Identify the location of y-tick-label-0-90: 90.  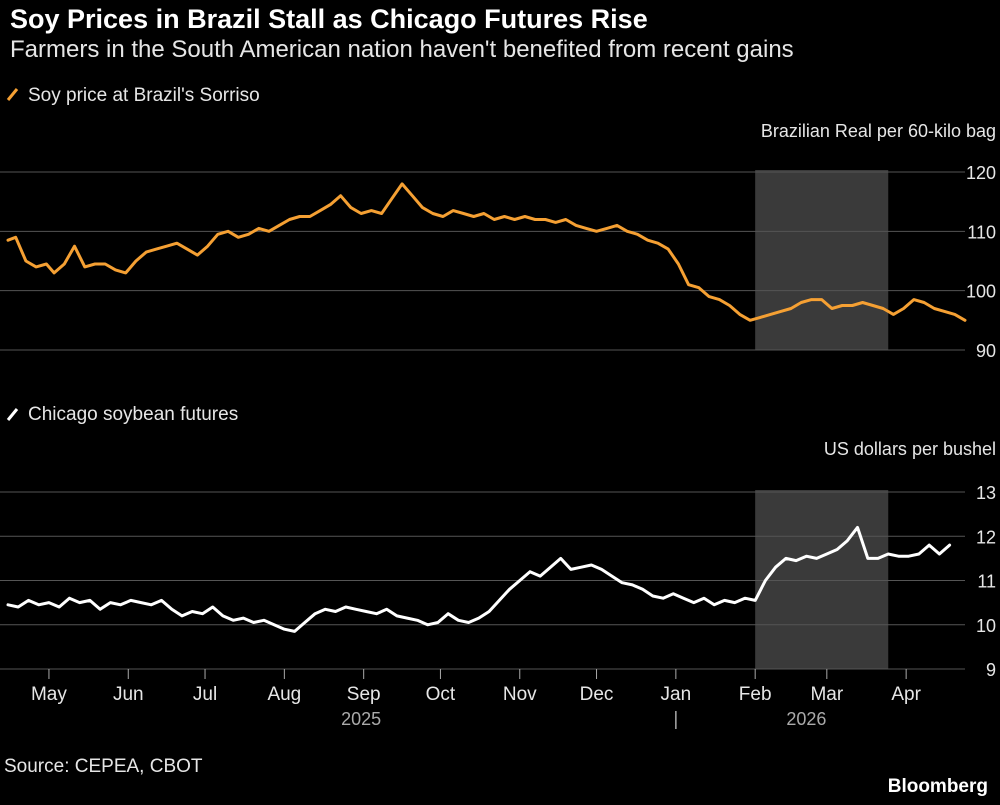
(986, 351).